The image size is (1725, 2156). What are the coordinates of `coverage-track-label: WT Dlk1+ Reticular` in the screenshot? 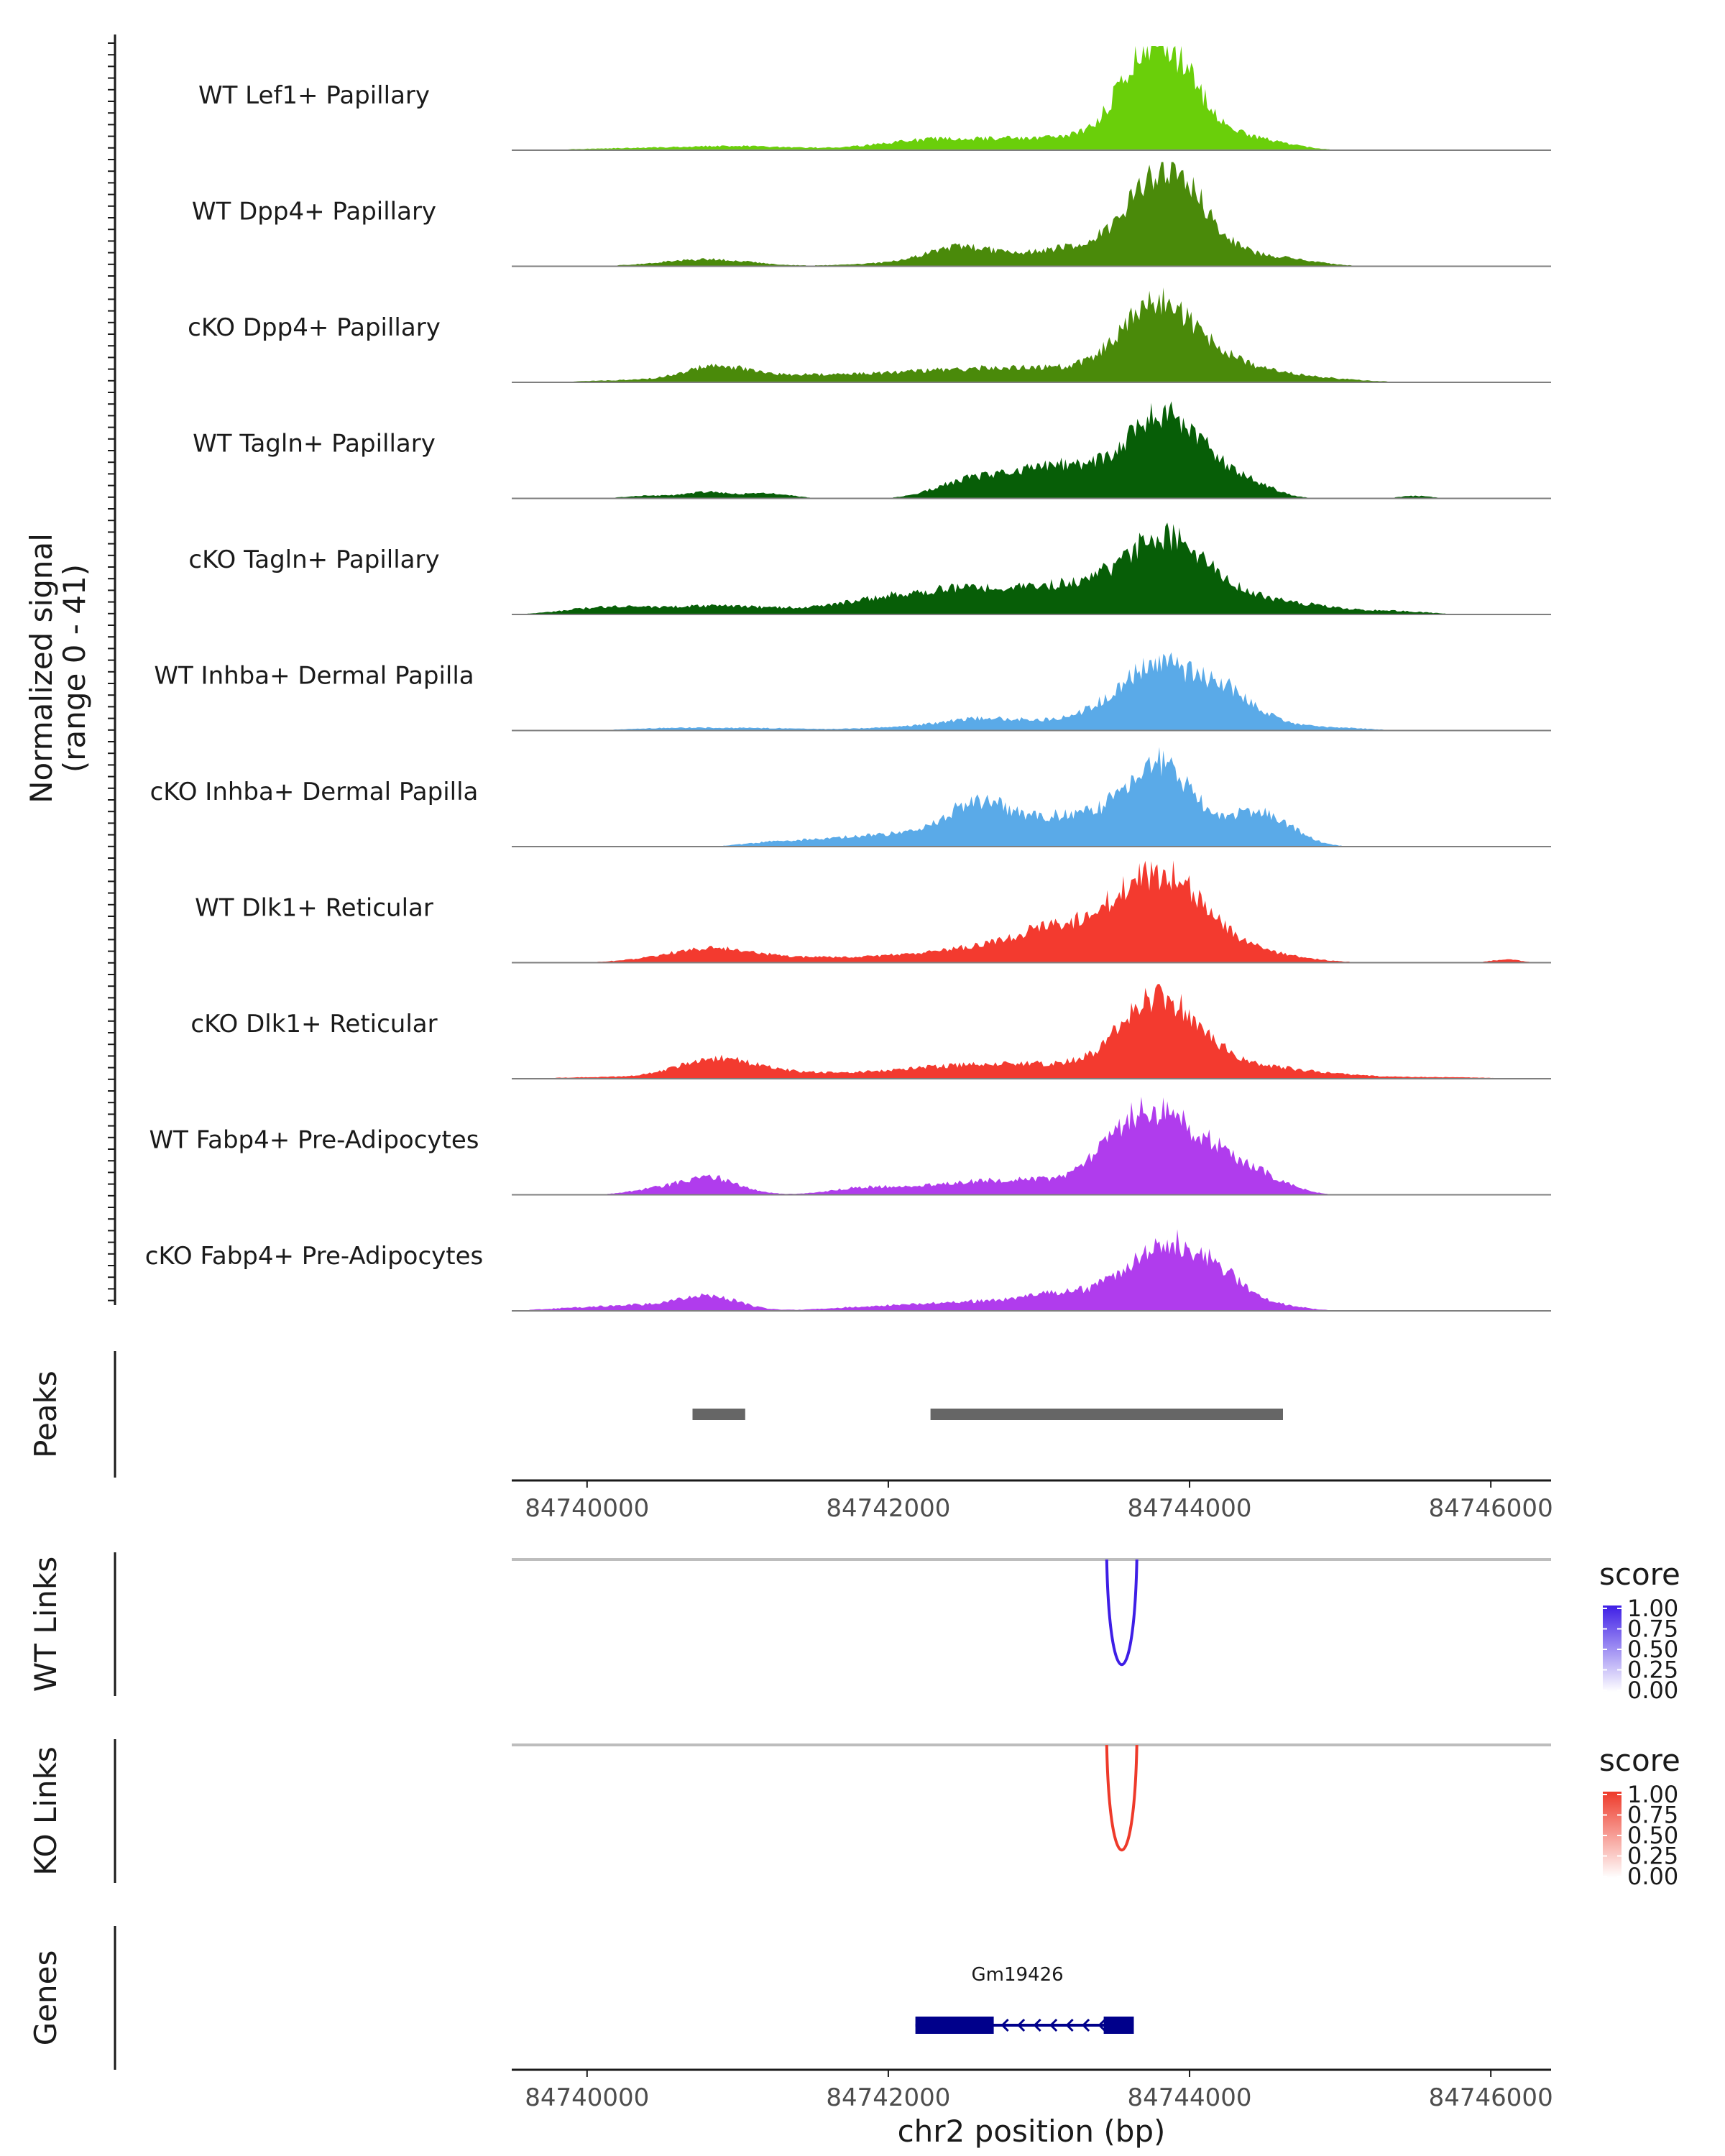 It's located at (314, 908).